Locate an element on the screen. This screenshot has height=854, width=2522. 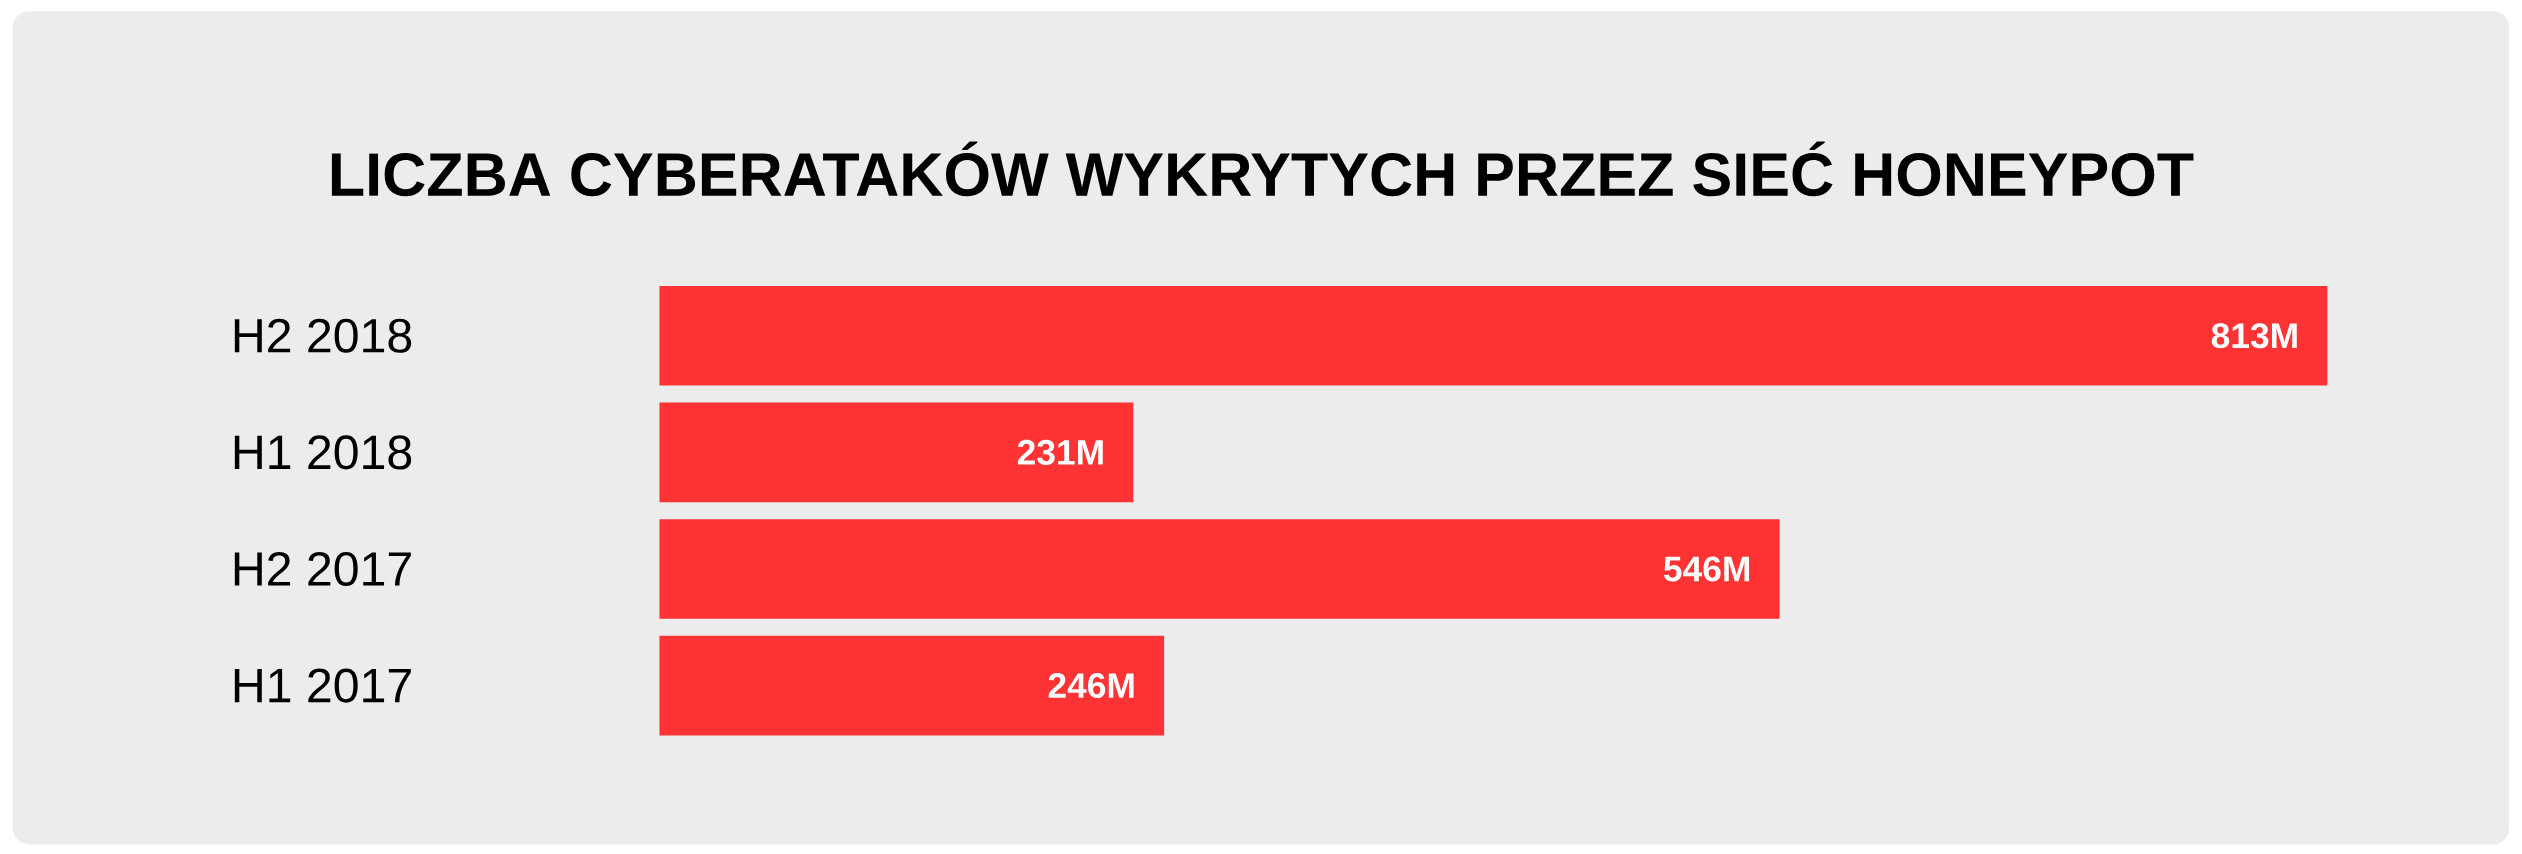
y-tick-label: H2 2018 is located at coordinates (323, 335).